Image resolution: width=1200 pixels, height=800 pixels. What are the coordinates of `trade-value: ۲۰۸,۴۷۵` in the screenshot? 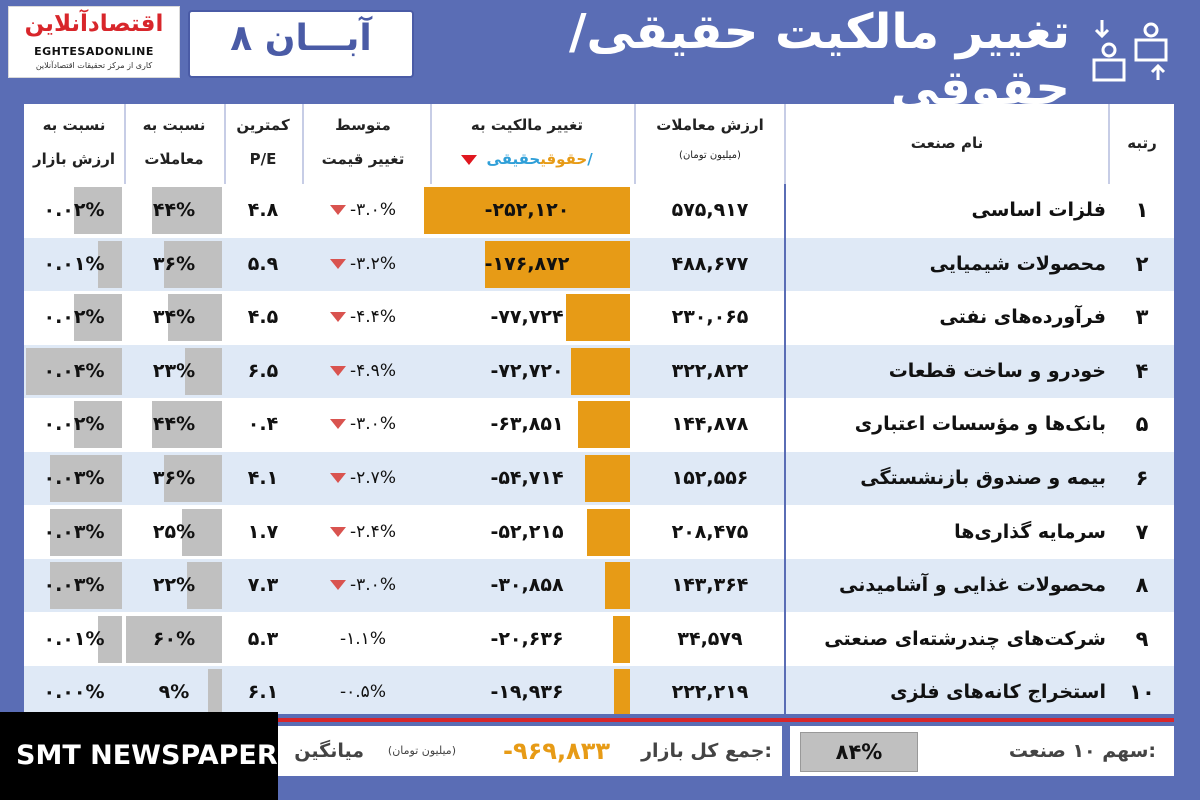 It's located at (710, 531).